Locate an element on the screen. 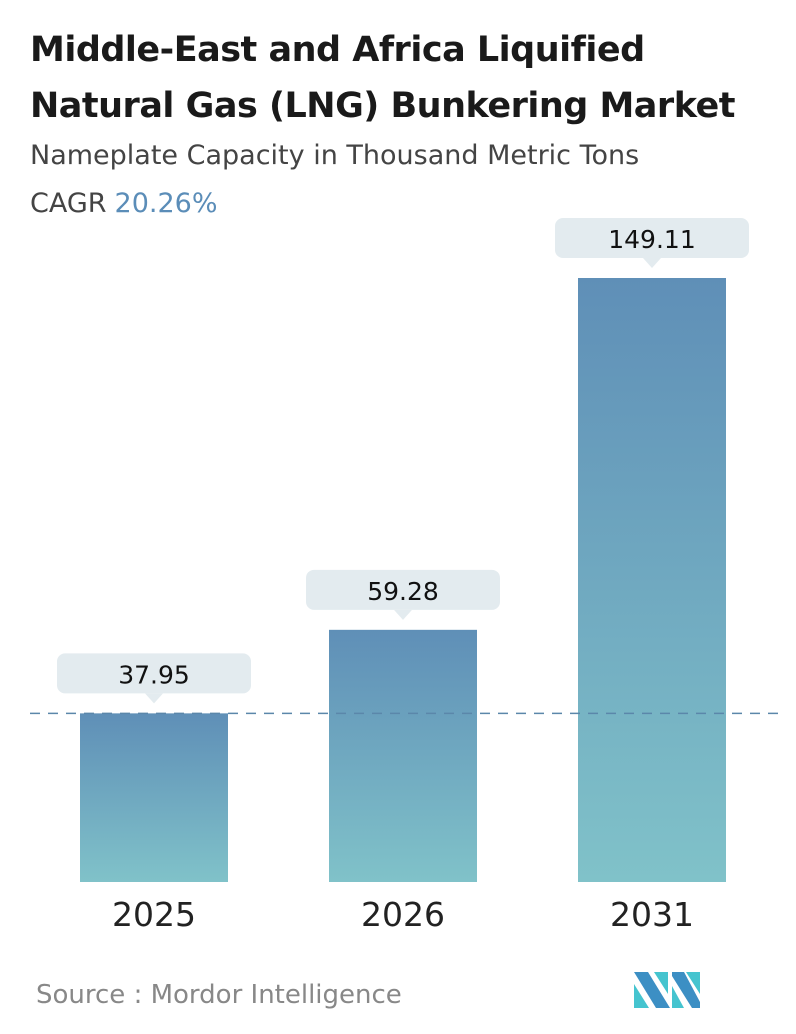 This screenshot has width=796, height=1034. bar-2031 is located at coordinates (652, 580).